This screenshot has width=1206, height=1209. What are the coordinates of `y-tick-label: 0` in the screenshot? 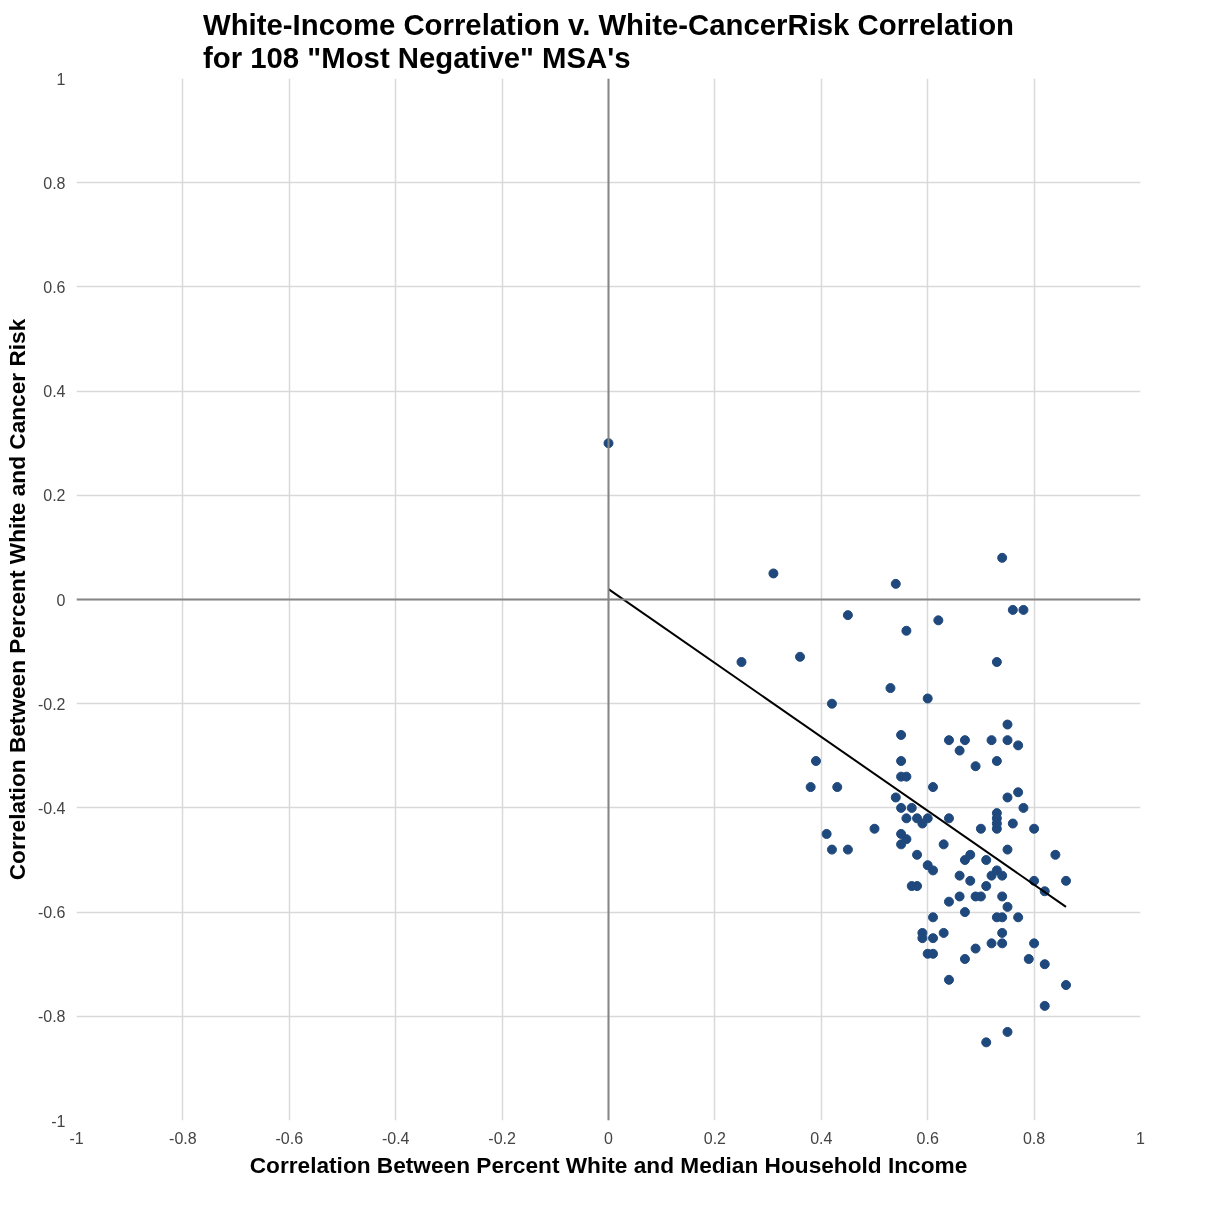 It's located at (61, 600).